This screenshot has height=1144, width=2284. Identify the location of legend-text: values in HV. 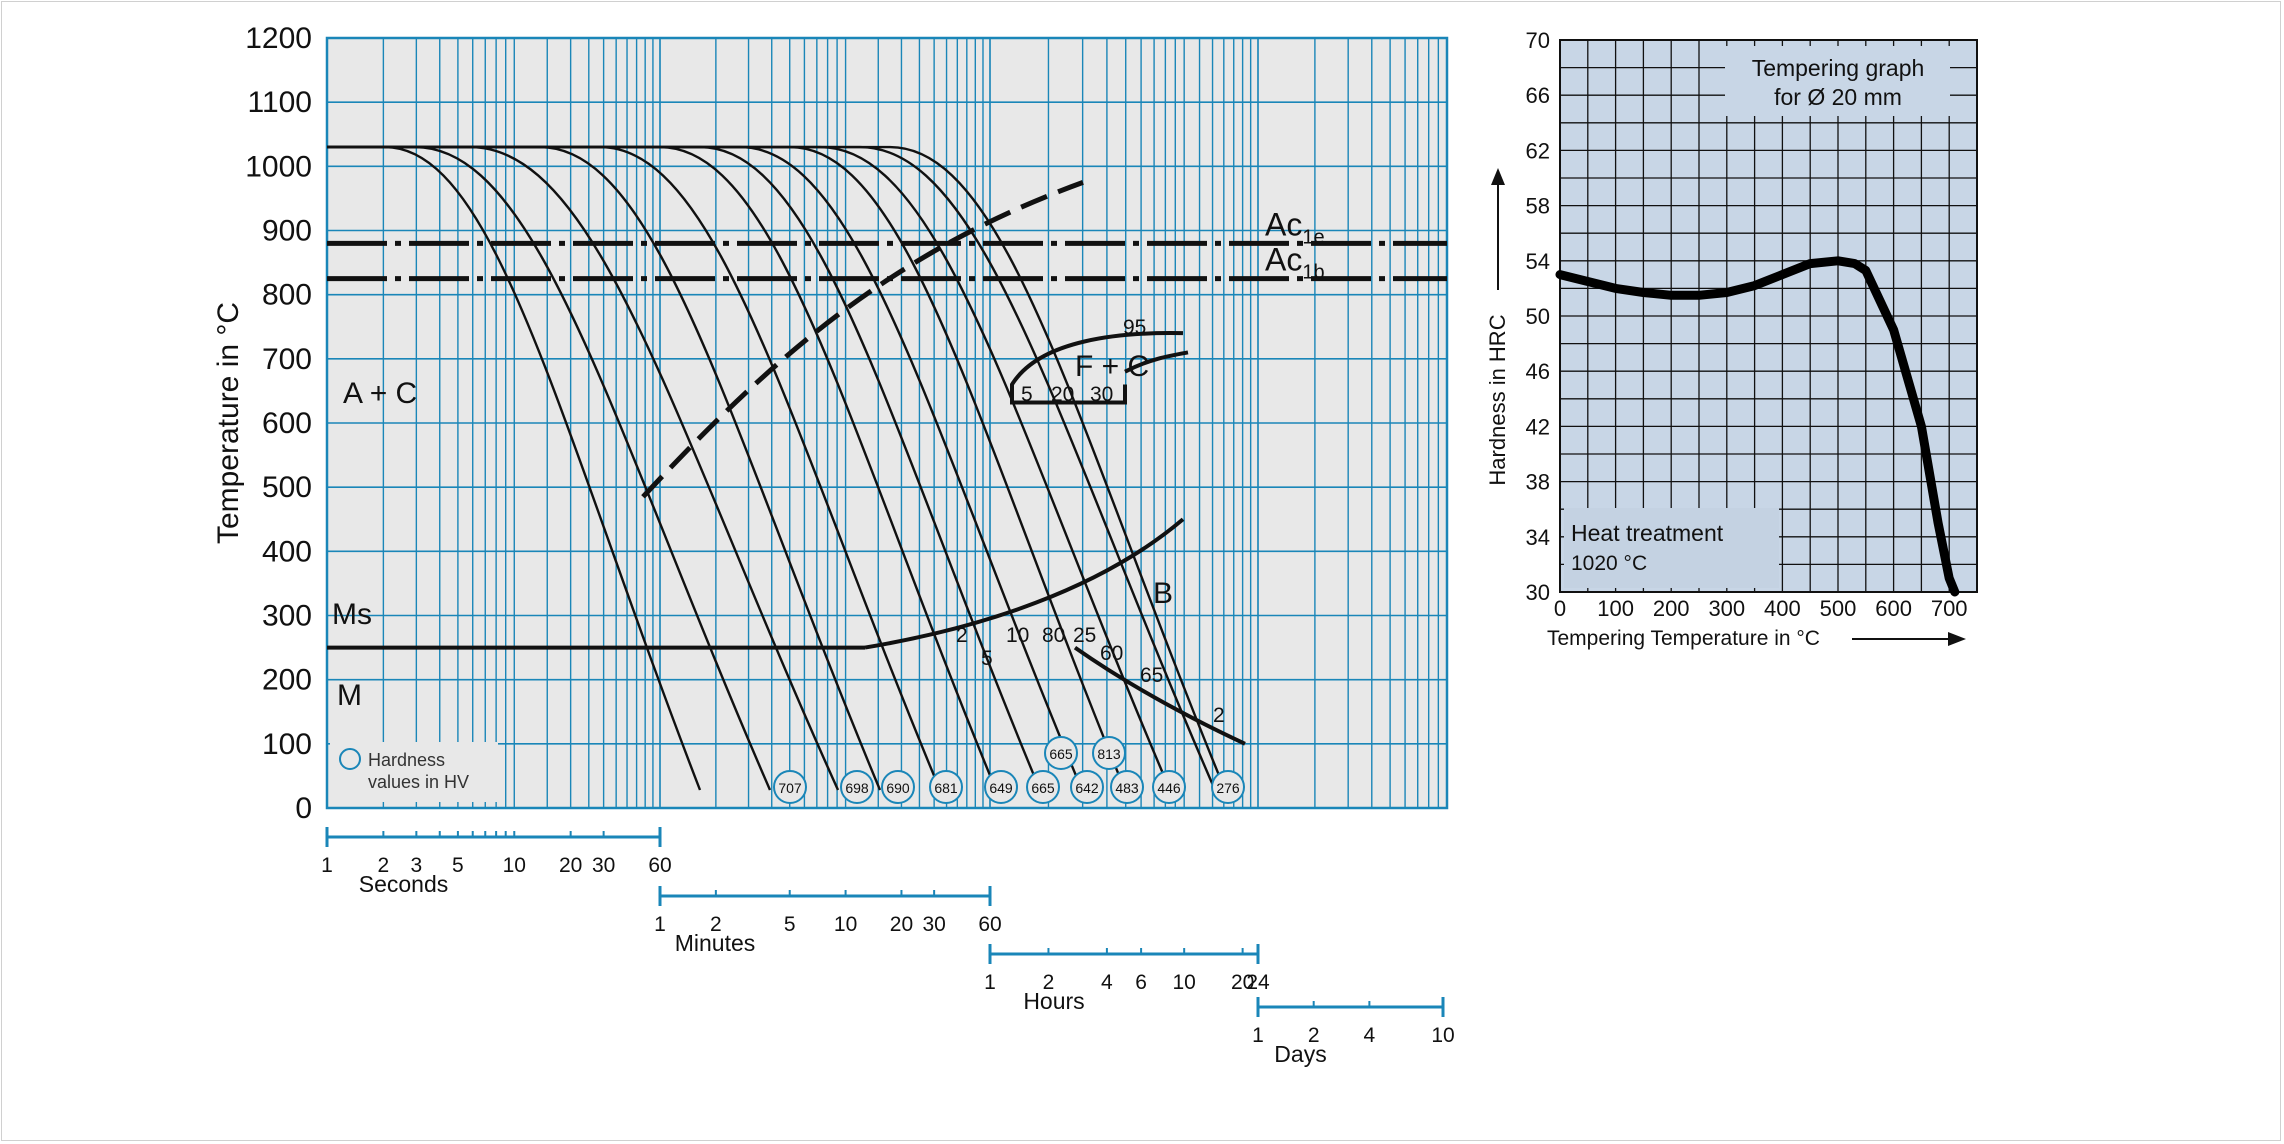
(418, 782).